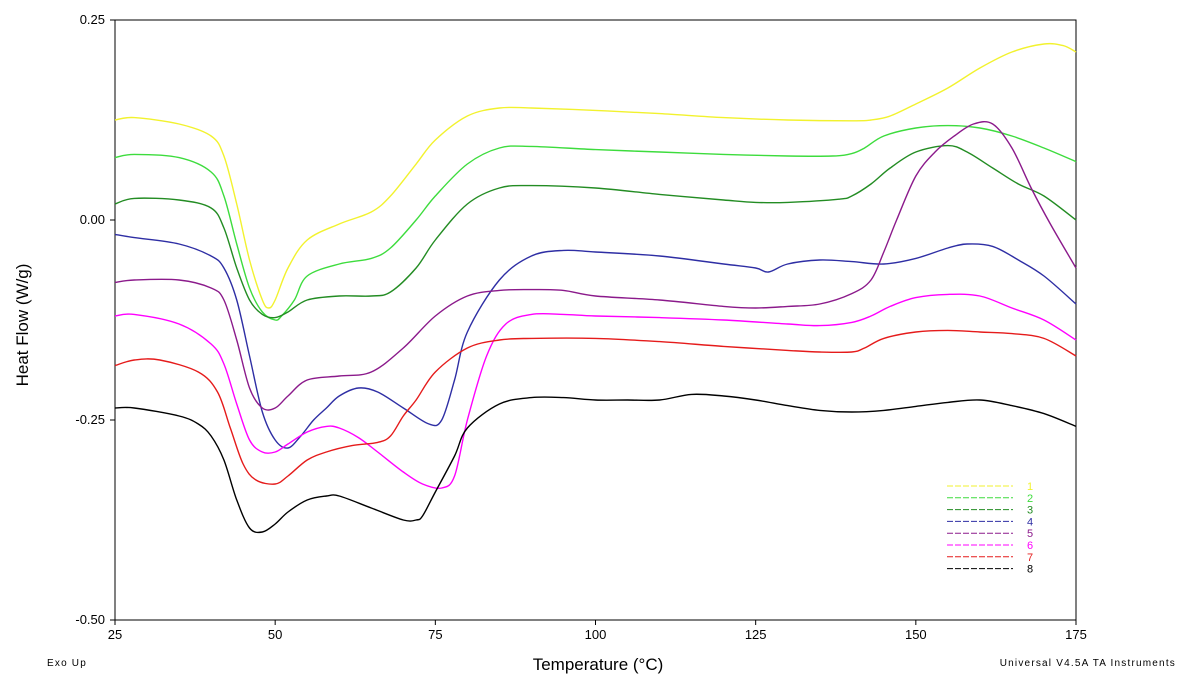 This screenshot has height=675, width=1180. What do you see at coordinates (115, 634) in the screenshot?
I see `x-tick-label: 25` at bounding box center [115, 634].